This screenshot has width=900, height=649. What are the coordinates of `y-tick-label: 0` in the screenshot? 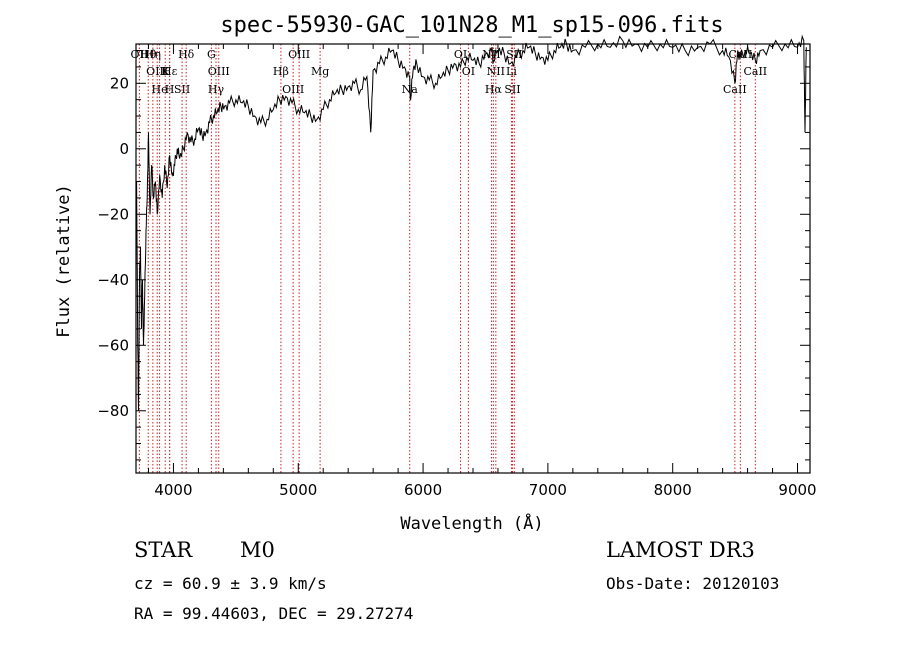 It's located at (124, 149).